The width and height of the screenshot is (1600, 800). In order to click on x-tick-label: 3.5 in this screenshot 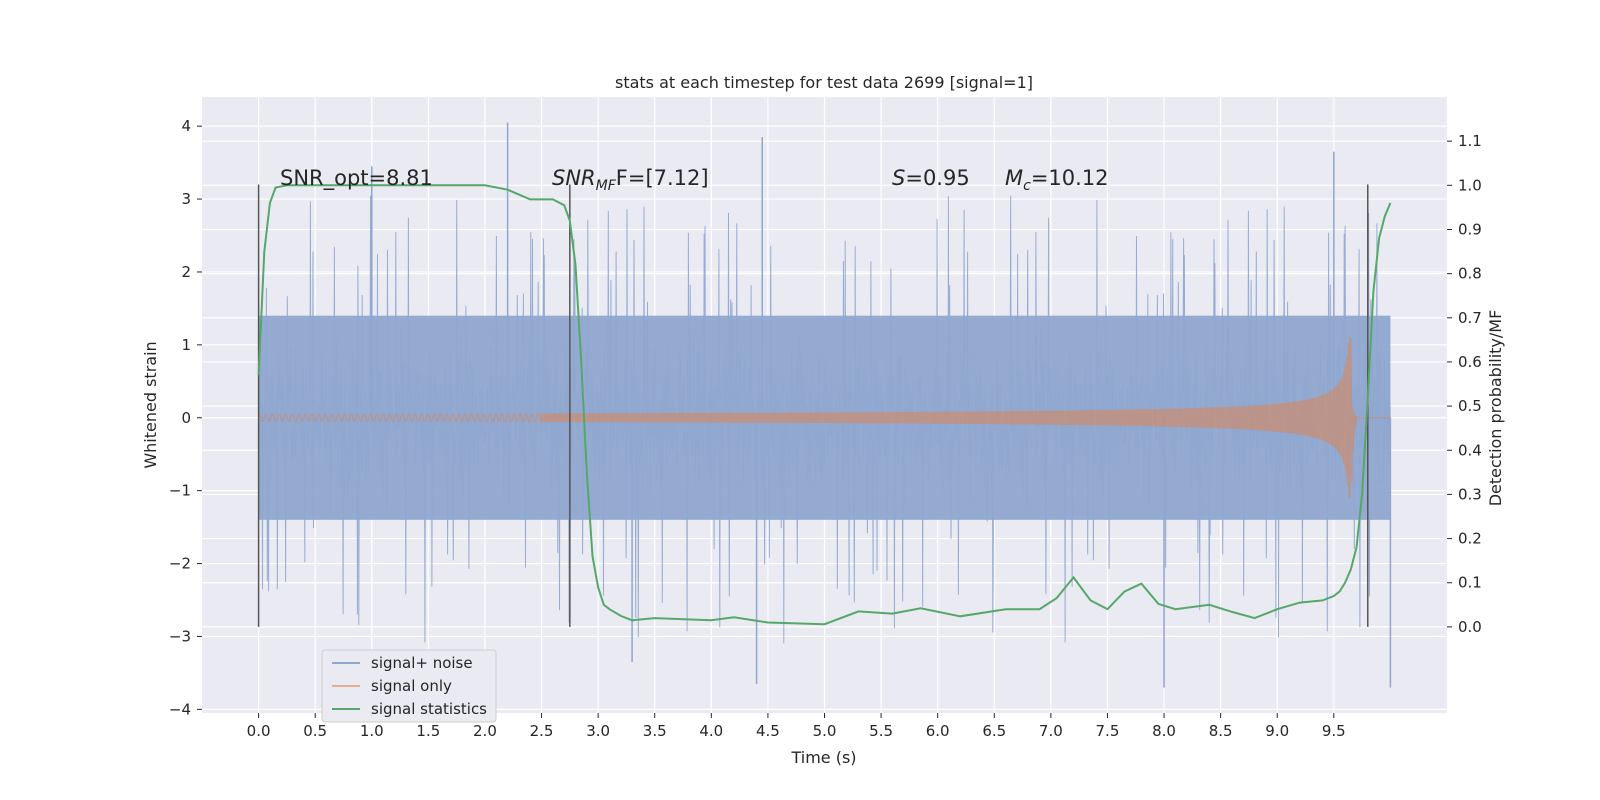, I will do `click(655, 731)`.